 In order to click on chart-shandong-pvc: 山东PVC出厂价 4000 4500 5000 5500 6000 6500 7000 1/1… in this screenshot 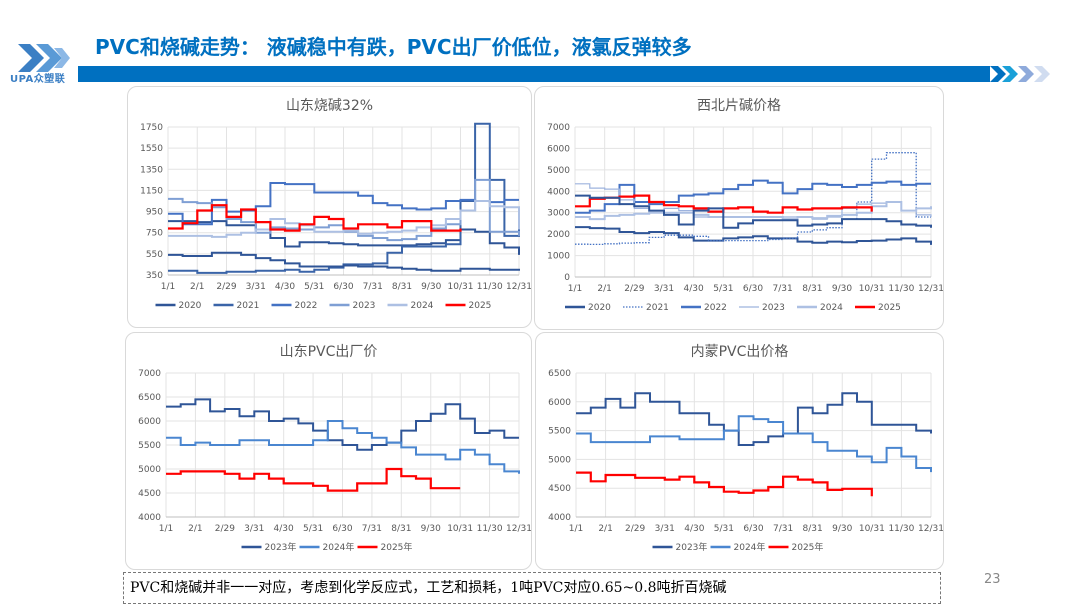, I will do `click(328, 451)`.